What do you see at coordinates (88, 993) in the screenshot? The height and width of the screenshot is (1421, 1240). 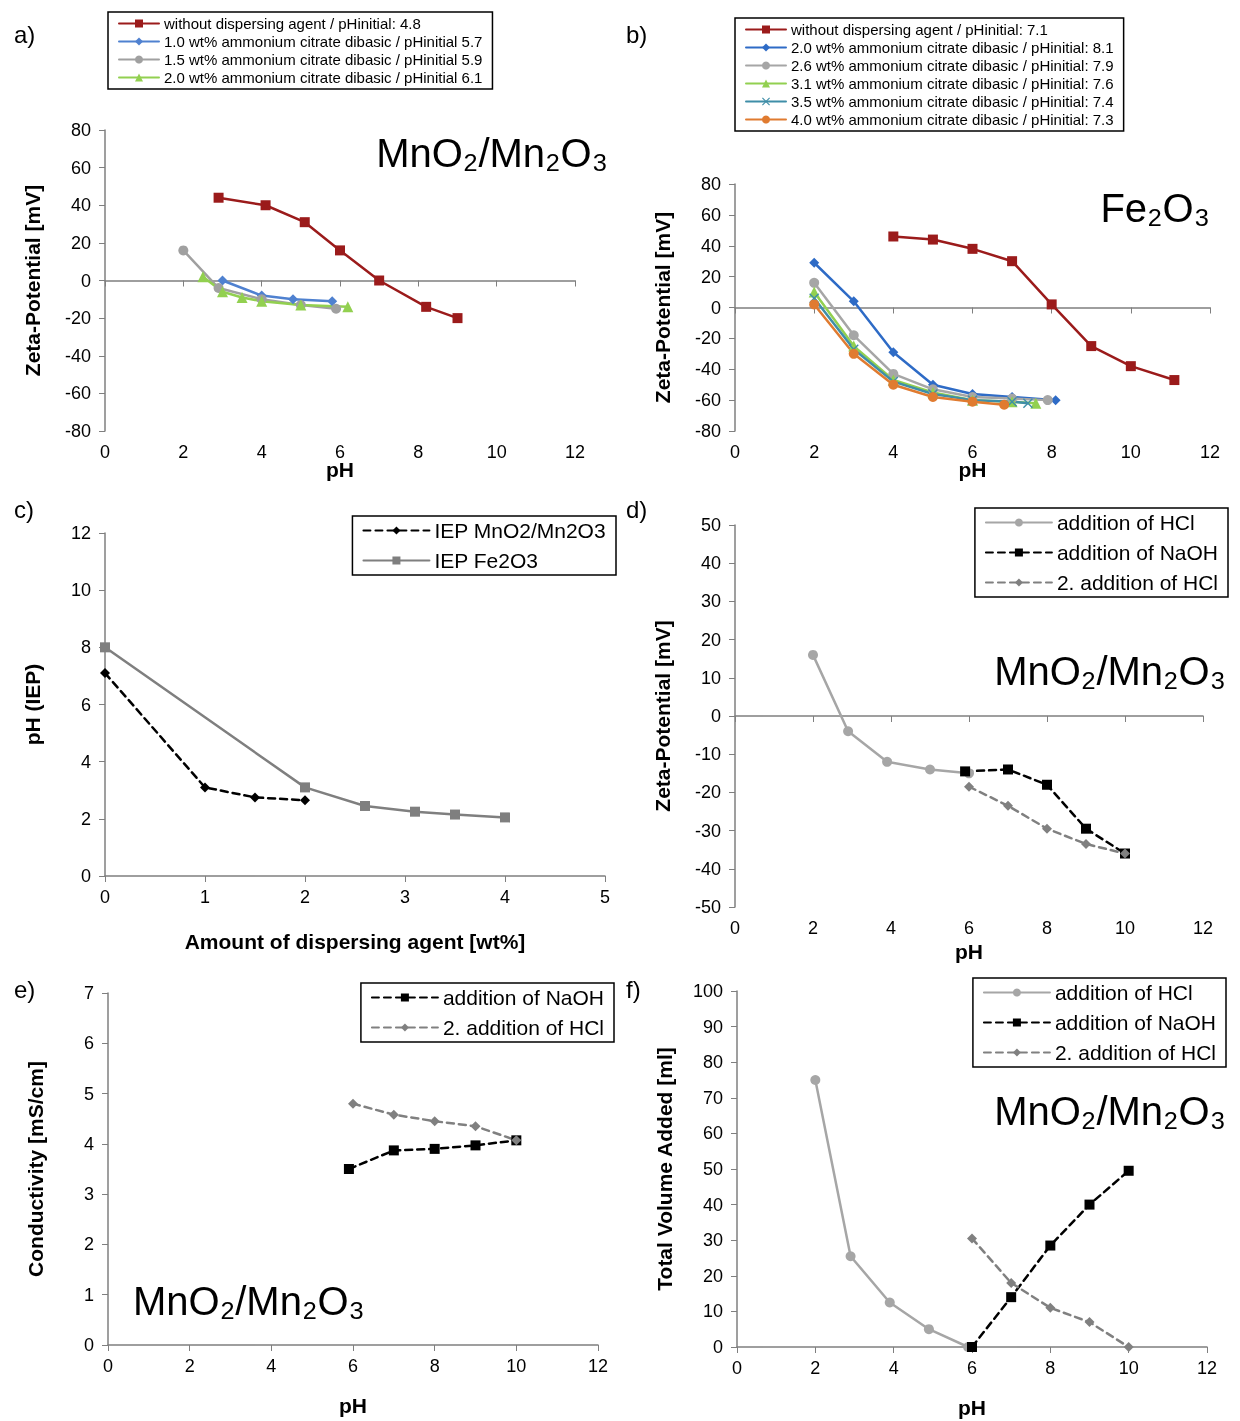 I see `y-tick-label: 7` at bounding box center [88, 993].